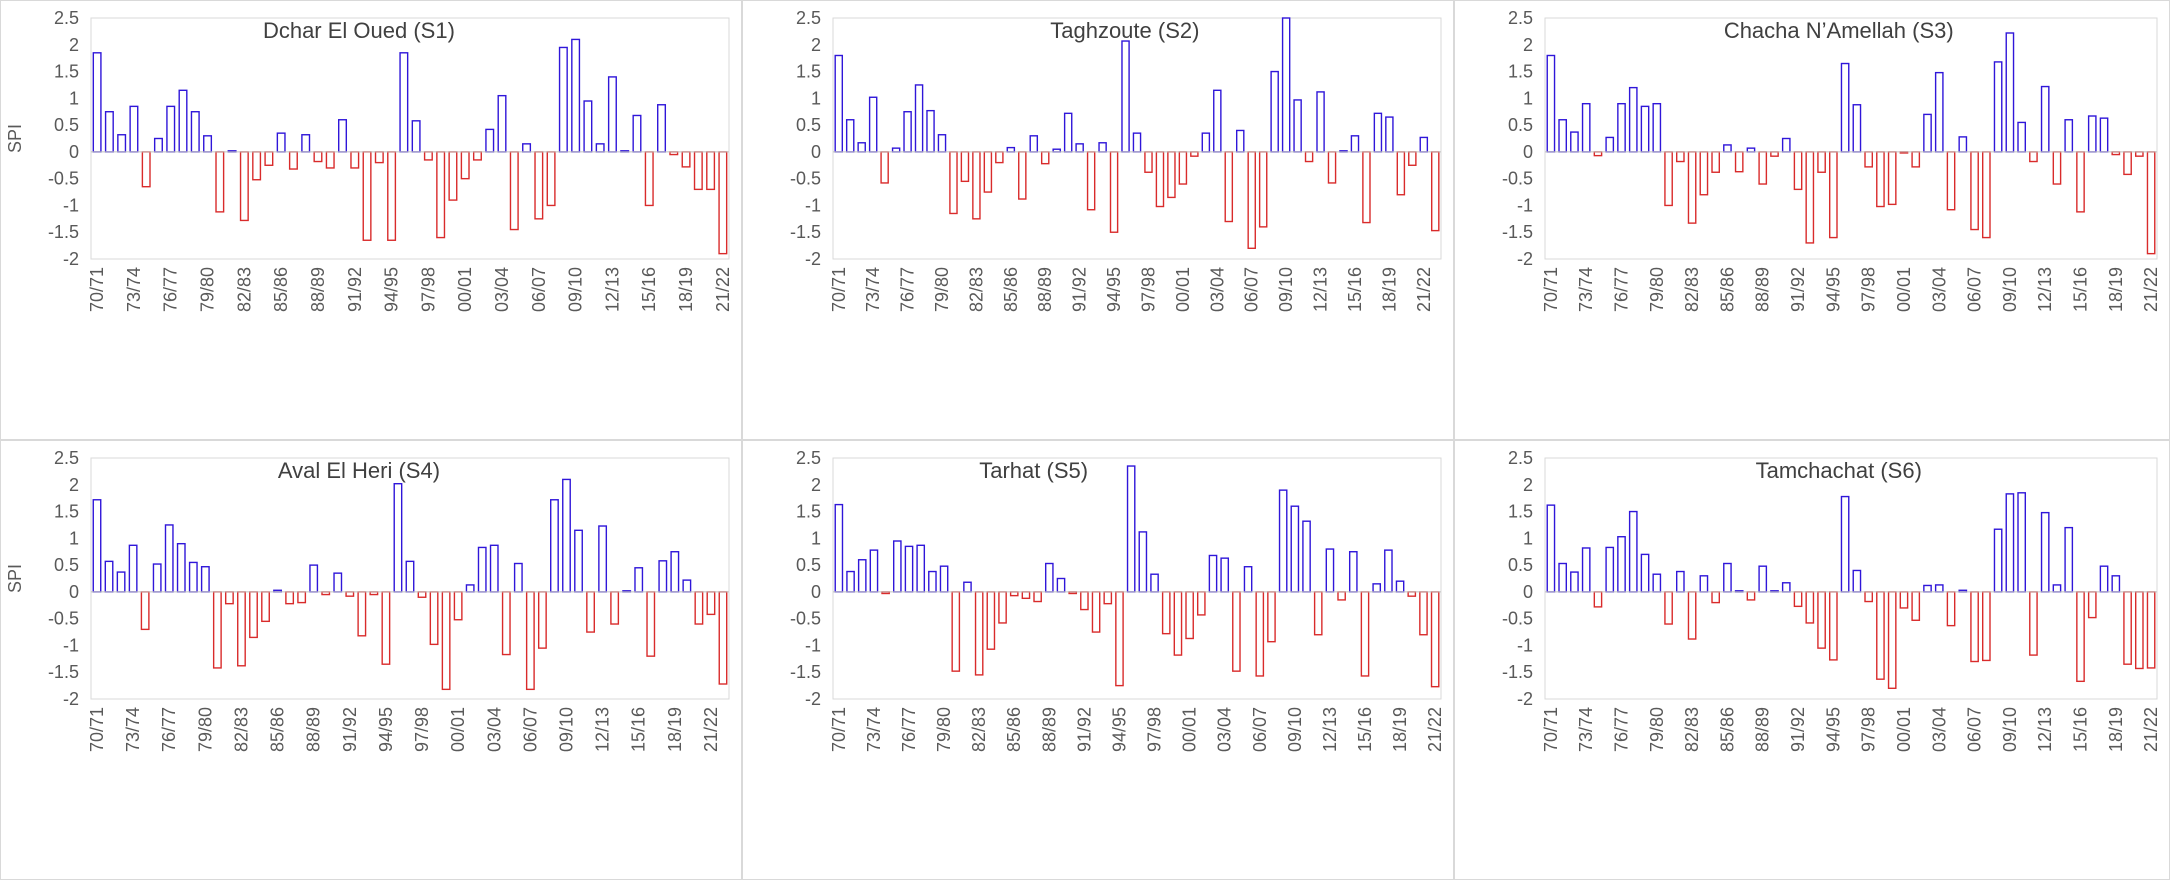 The width and height of the screenshot is (2170, 881). Describe the element at coordinates (392, 289) in the screenshot. I see `x-tick-label: 94/95` at that location.